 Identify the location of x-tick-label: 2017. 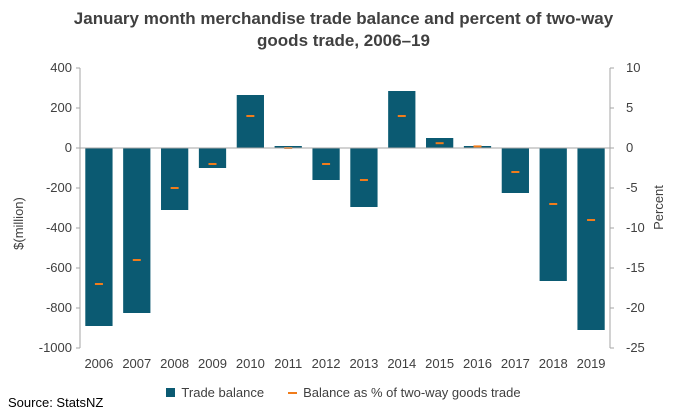
(515, 363).